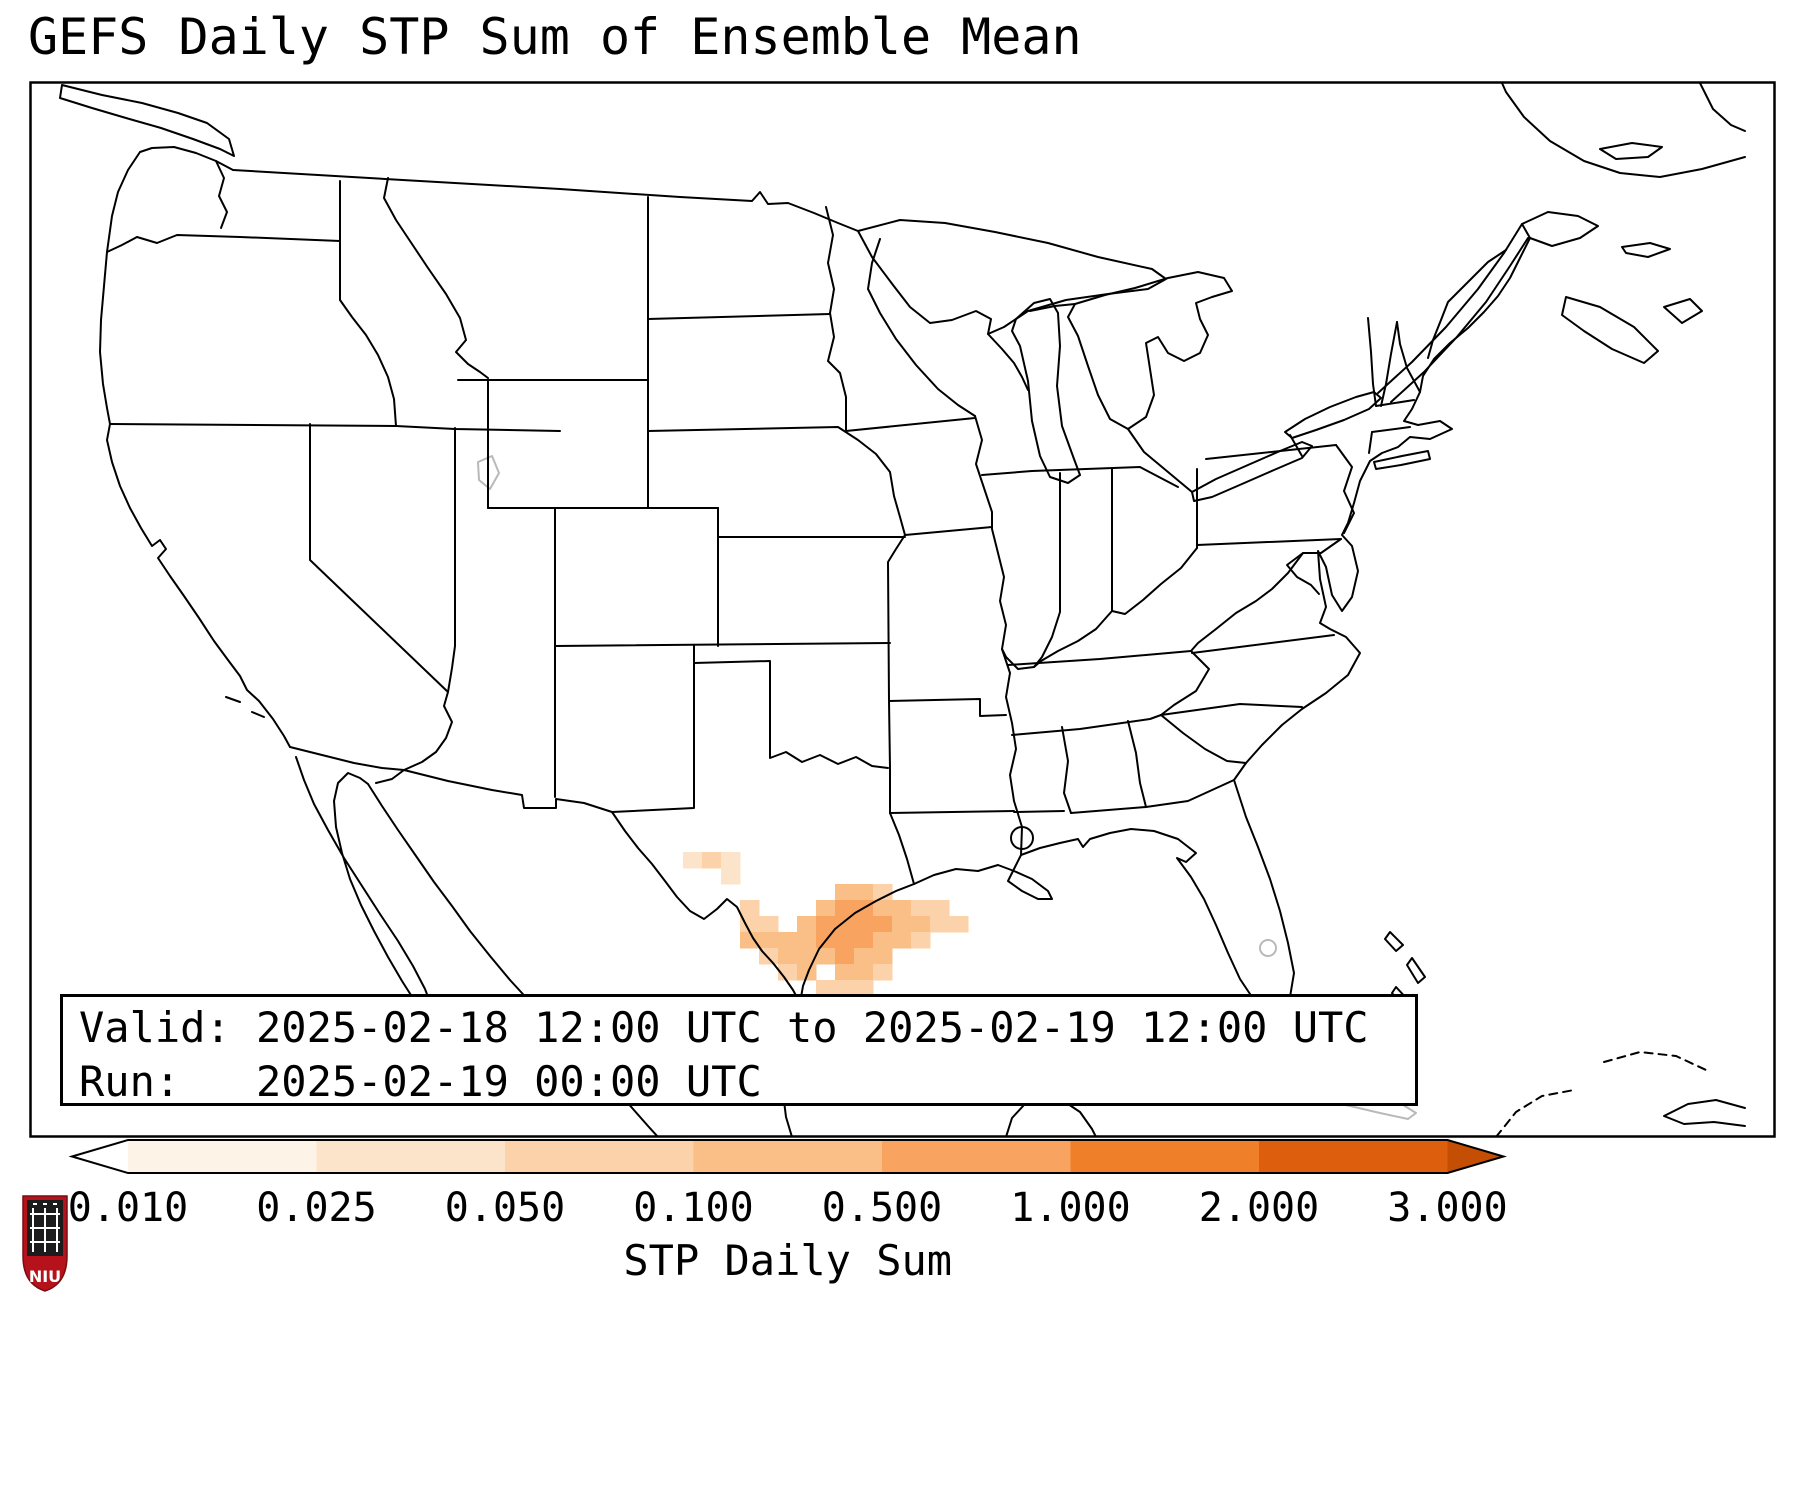 This screenshot has height=1500, width=1803. Describe the element at coordinates (952, 812) in the screenshot. I see `ar-la-border` at that location.